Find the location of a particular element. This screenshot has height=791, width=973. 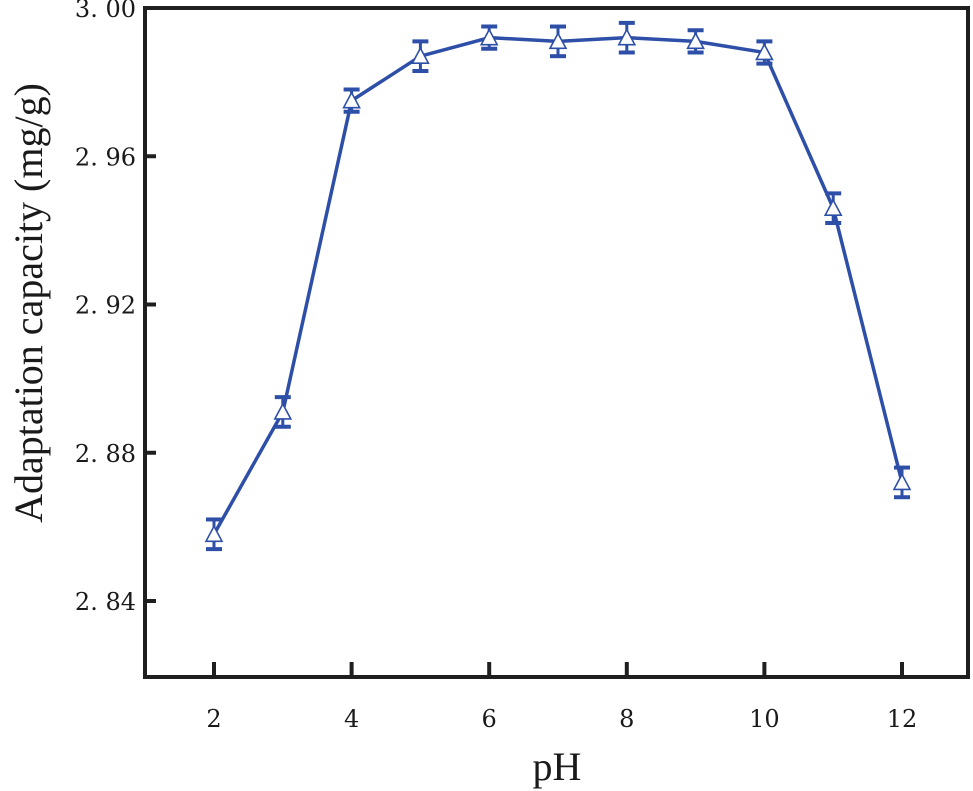

y-tick-label: 3. 00 is located at coordinates (105, 11).